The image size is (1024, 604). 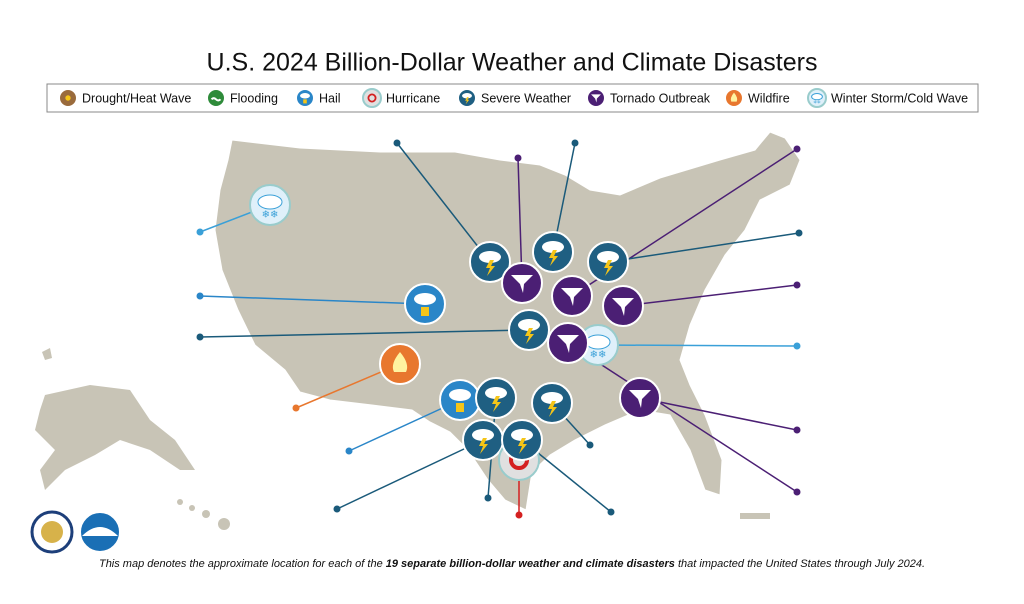 I want to click on icon-hurricane, so click(x=372, y=98).